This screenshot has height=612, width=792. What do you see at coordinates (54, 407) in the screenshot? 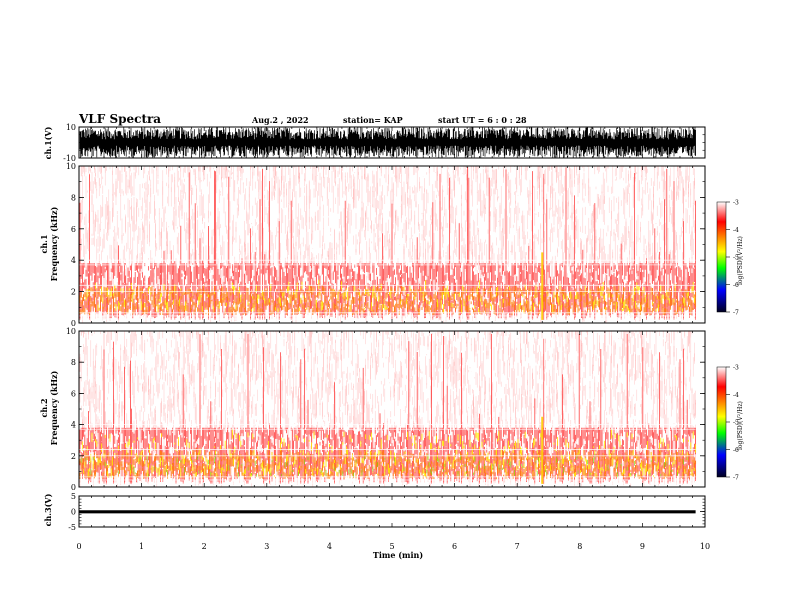
I see `ch2-spectrogram-ylabel-freq: Frequency (kHz)` at bounding box center [54, 407].